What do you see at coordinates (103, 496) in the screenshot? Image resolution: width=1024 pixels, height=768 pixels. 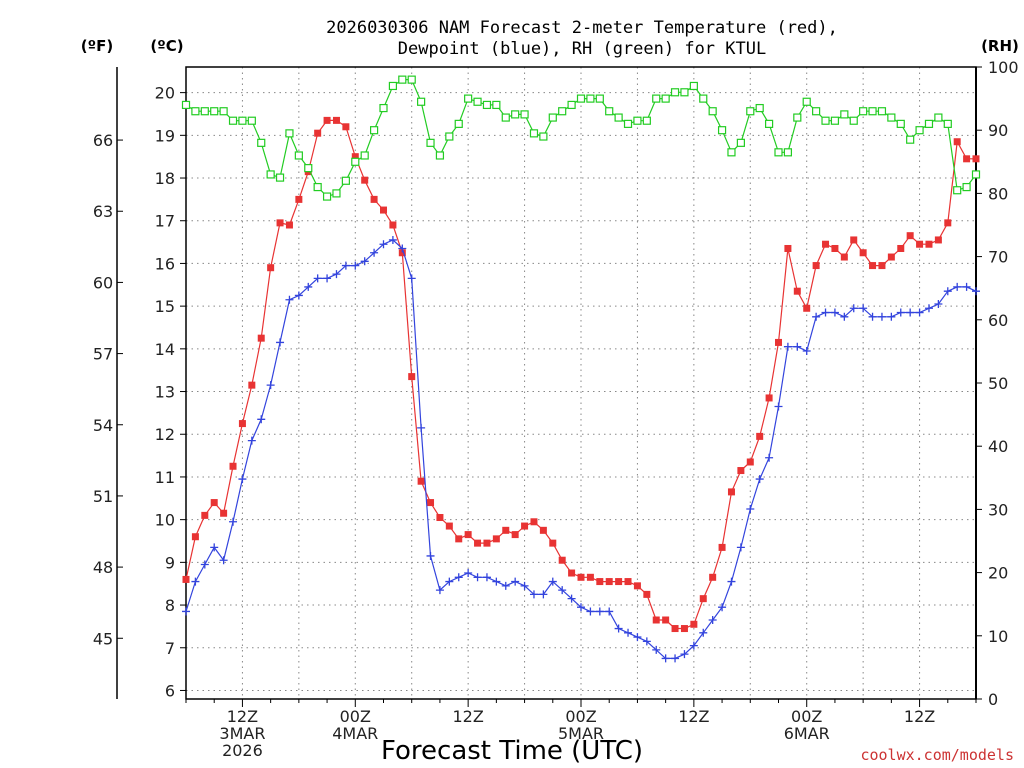 I see `fahrenheit-tick-label: 51` at bounding box center [103, 496].